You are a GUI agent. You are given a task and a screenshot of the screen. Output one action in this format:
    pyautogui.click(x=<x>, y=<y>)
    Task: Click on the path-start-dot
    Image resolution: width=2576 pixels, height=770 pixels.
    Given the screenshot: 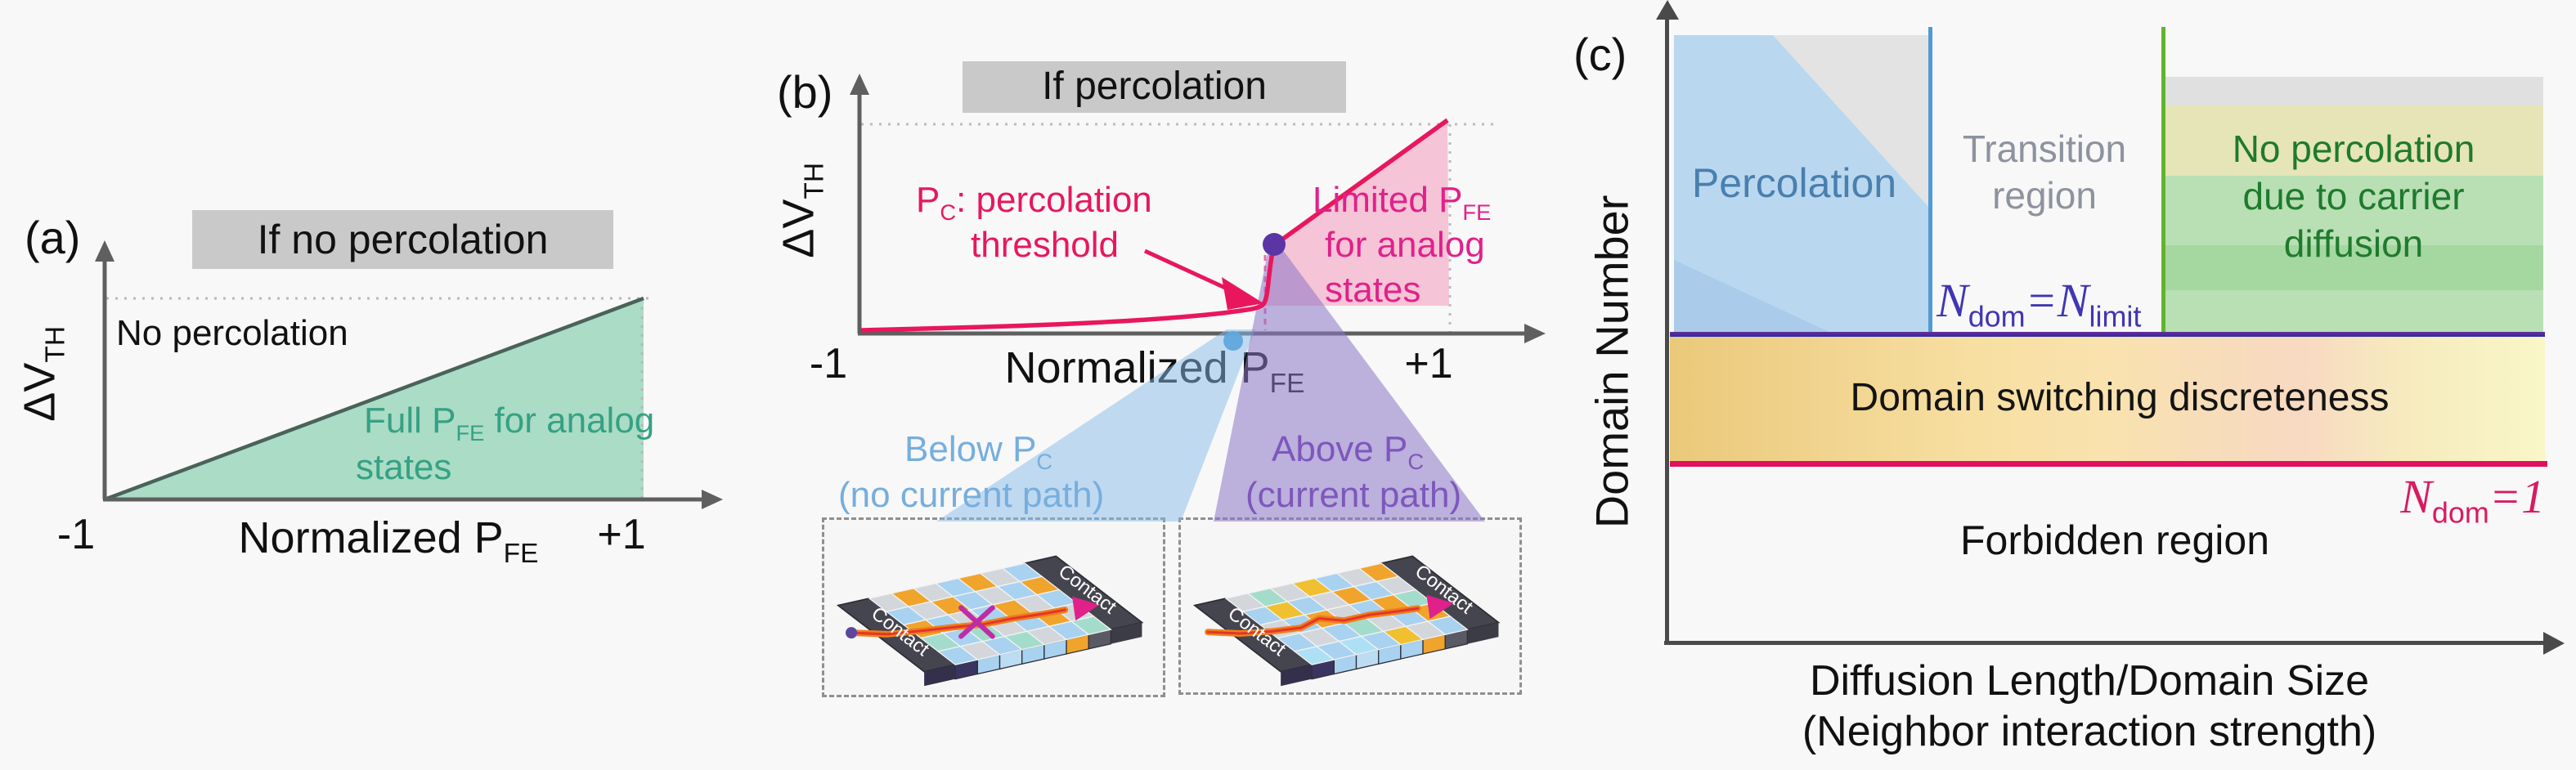 What is the action you would take?
    pyautogui.click(x=852, y=633)
    